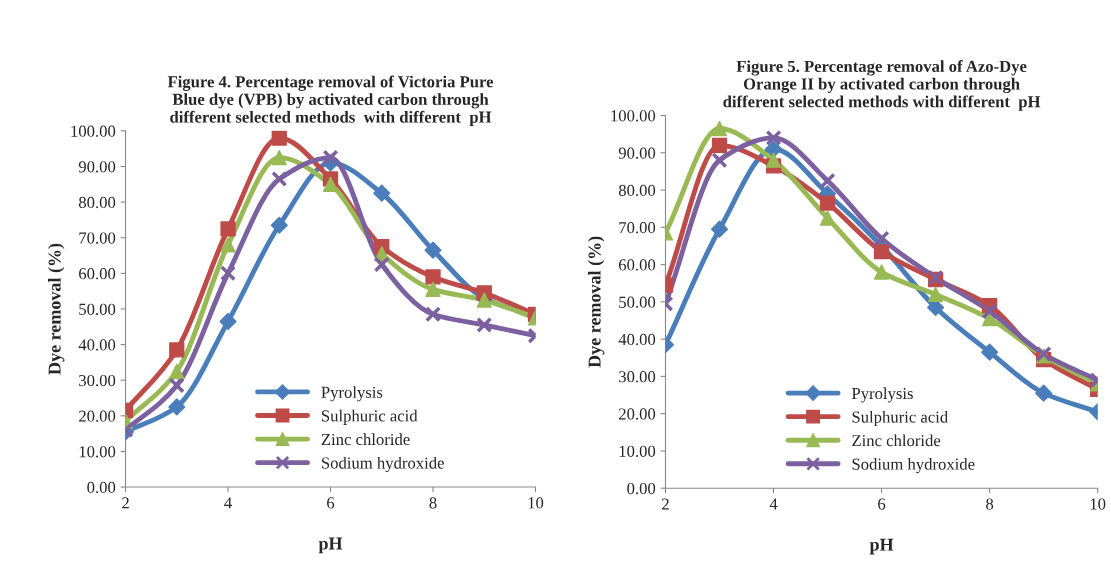  What do you see at coordinates (882, 85) in the screenshot?
I see `chart-title: Figure 5. Percentage removal of Azo-Dye Orange II by activated carbon through different selected methods with different pH` at bounding box center [882, 85].